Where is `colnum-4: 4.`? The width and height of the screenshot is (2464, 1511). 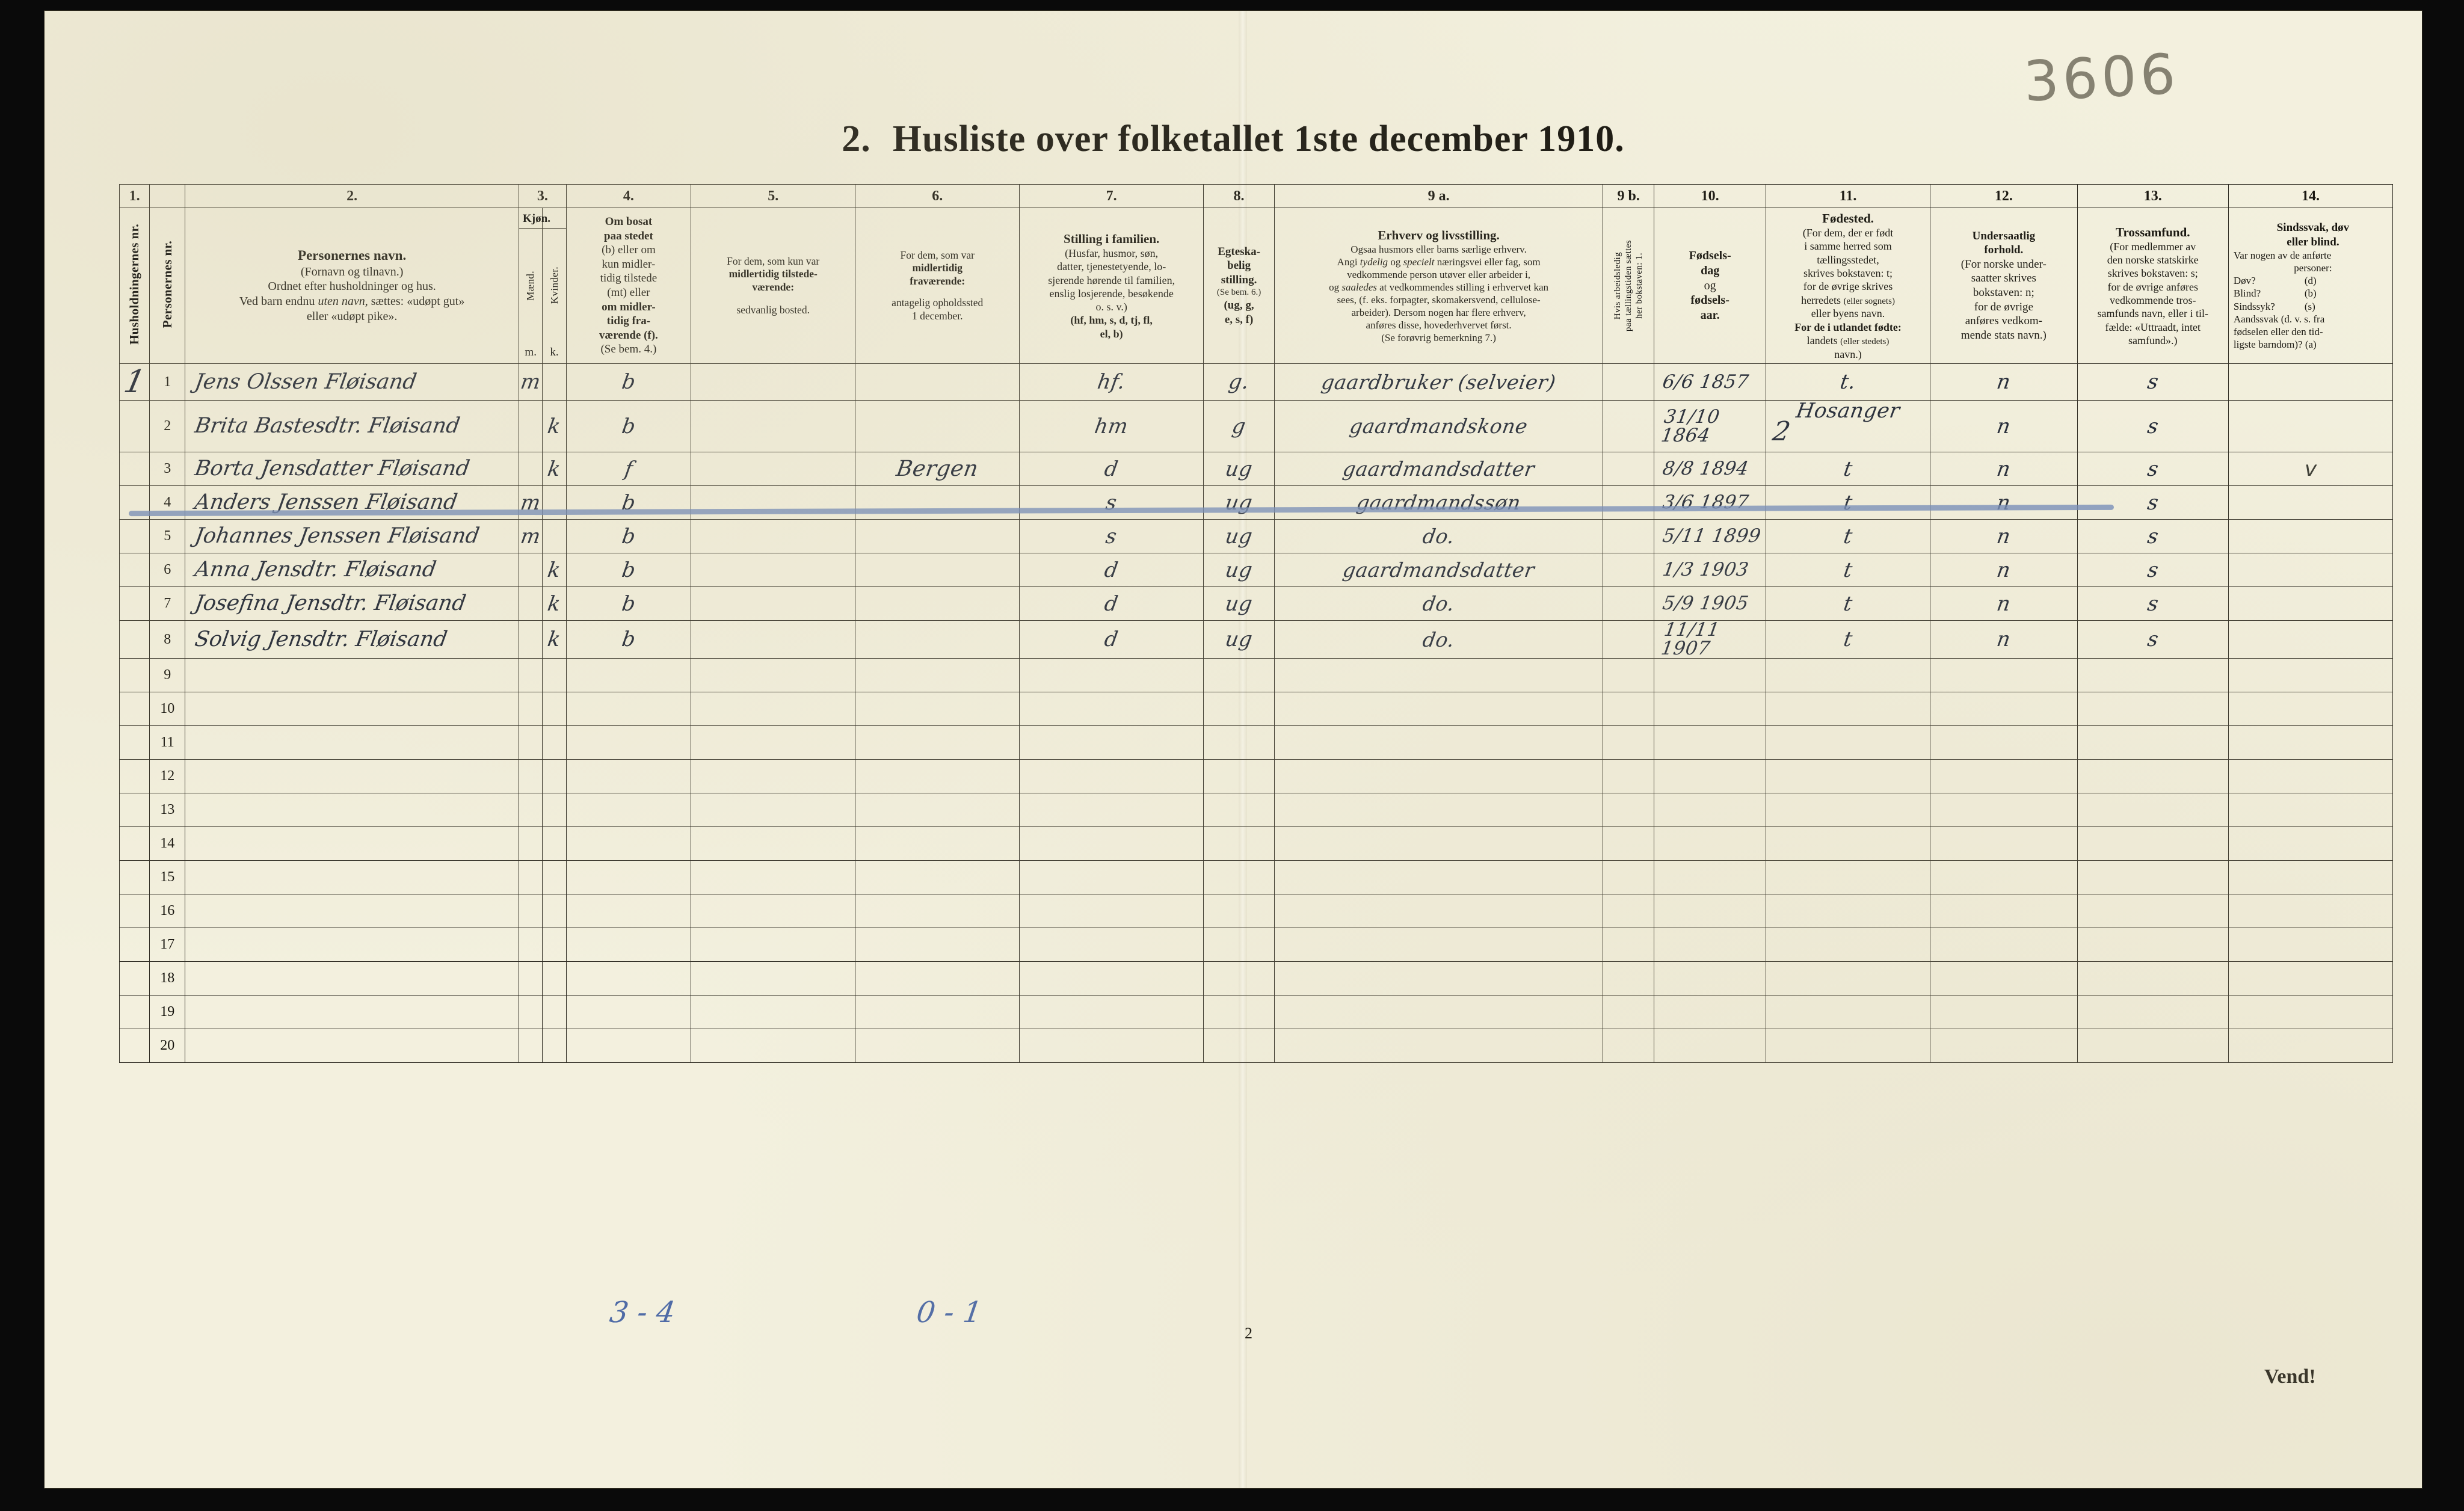 colnum-4: 4. is located at coordinates (628, 196).